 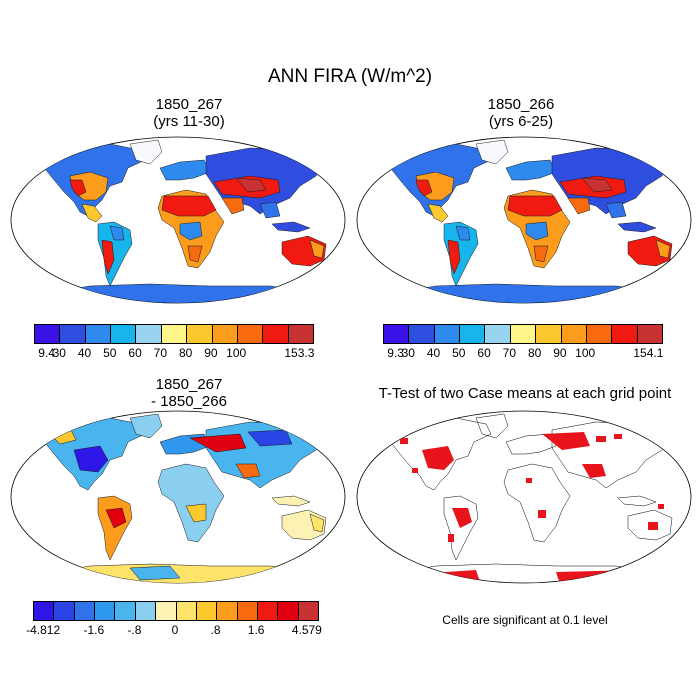 I want to click on colorbar-2-tick-label: 30, so click(x=408, y=353).